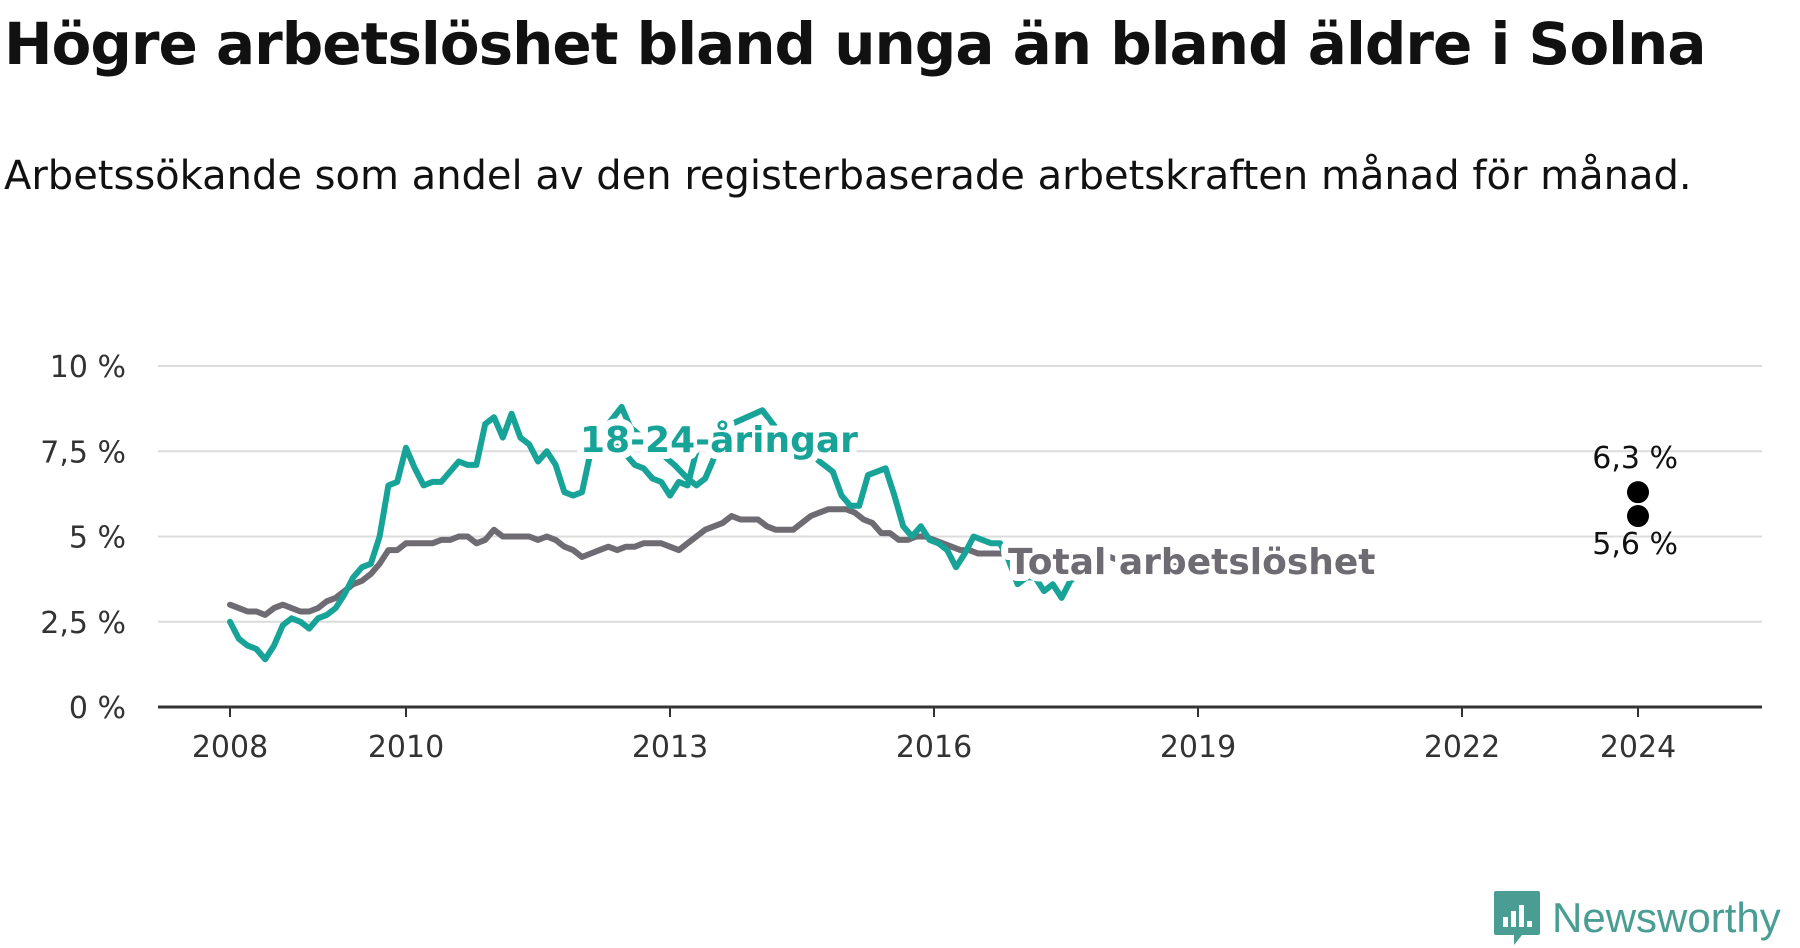 The width and height of the screenshot is (1800, 948). What do you see at coordinates (83, 452) in the screenshot?
I see `y-tick-label: 7,5 %` at bounding box center [83, 452].